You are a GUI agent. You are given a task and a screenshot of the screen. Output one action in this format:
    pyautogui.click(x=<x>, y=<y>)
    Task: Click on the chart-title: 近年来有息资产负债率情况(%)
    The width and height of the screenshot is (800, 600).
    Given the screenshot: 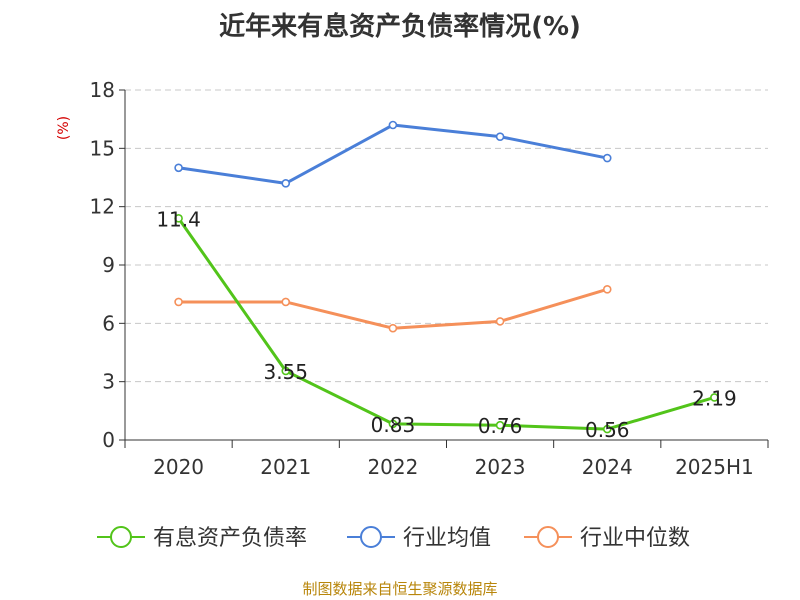 What is the action you would take?
    pyautogui.click(x=400, y=27)
    